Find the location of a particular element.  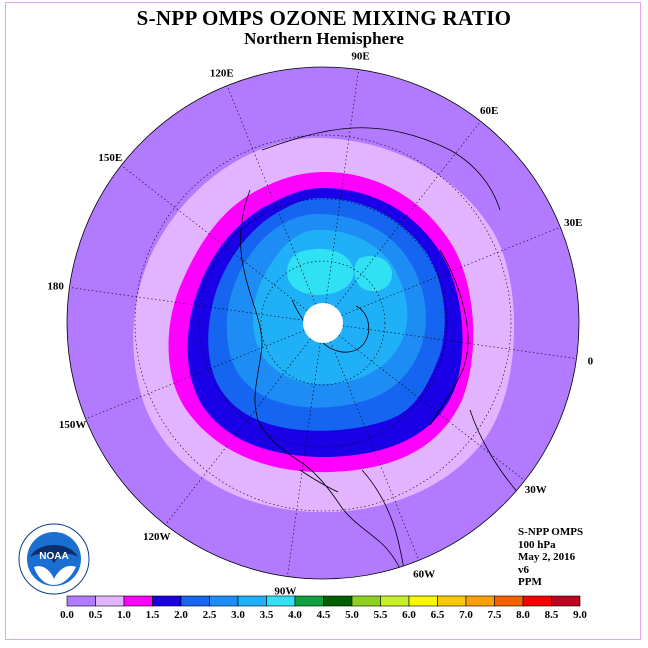

lon-label-0: 0 is located at coordinates (591, 362).